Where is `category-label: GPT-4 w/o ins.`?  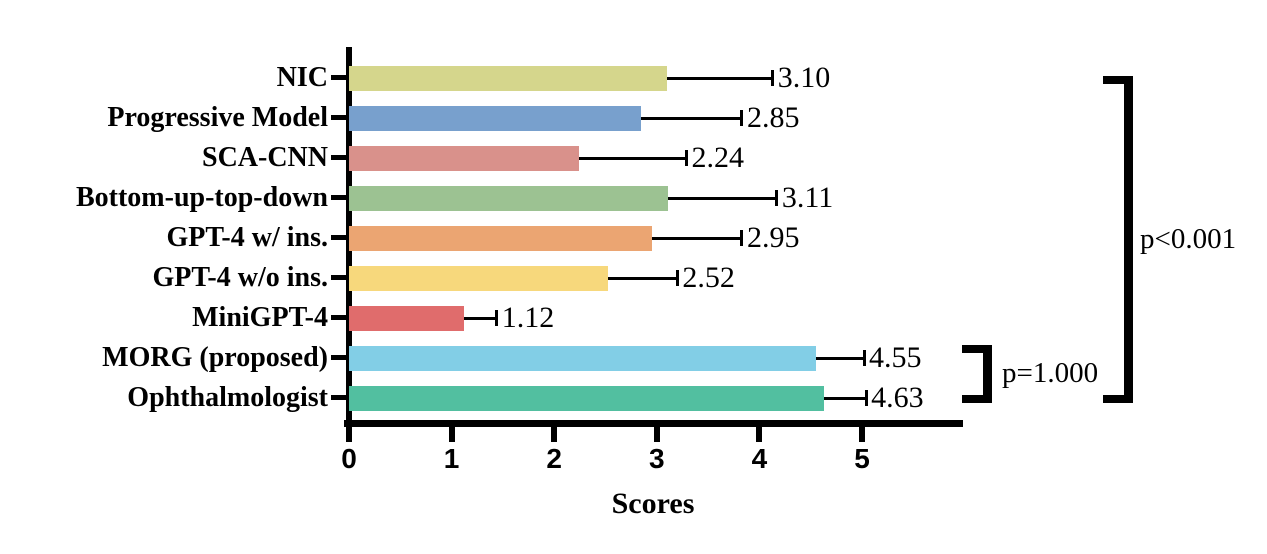 category-label: GPT-4 w/o ins. is located at coordinates (240, 277).